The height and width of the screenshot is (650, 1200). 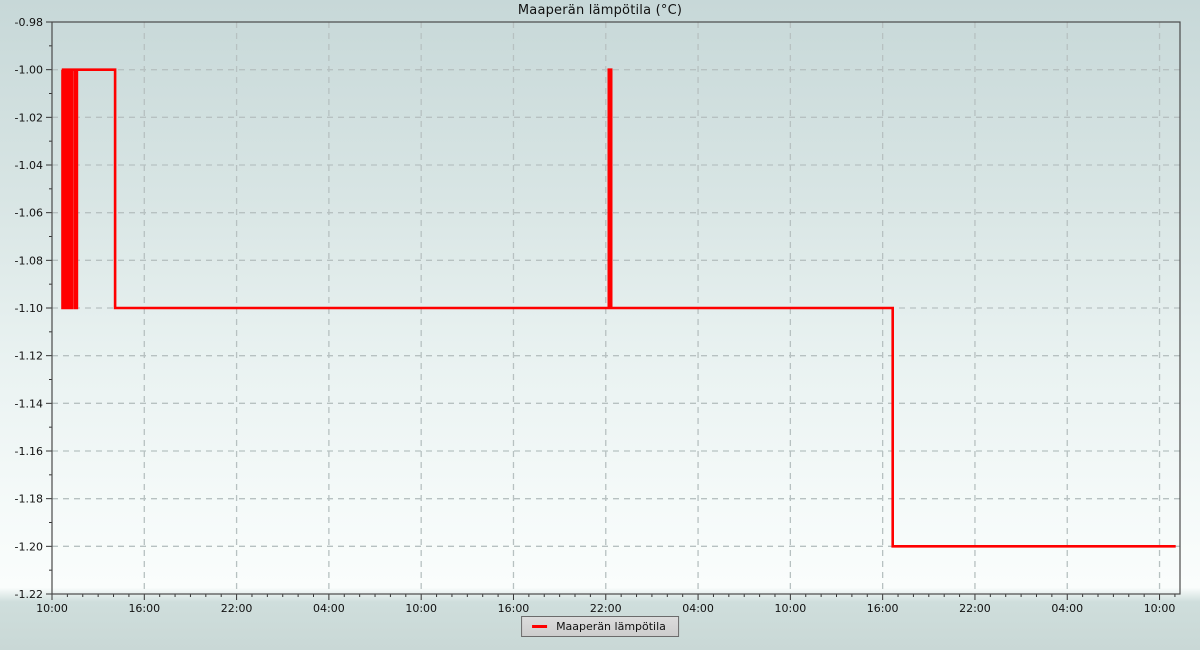 What do you see at coordinates (29, 117) in the screenshot?
I see `y-tick-label: -1.02` at bounding box center [29, 117].